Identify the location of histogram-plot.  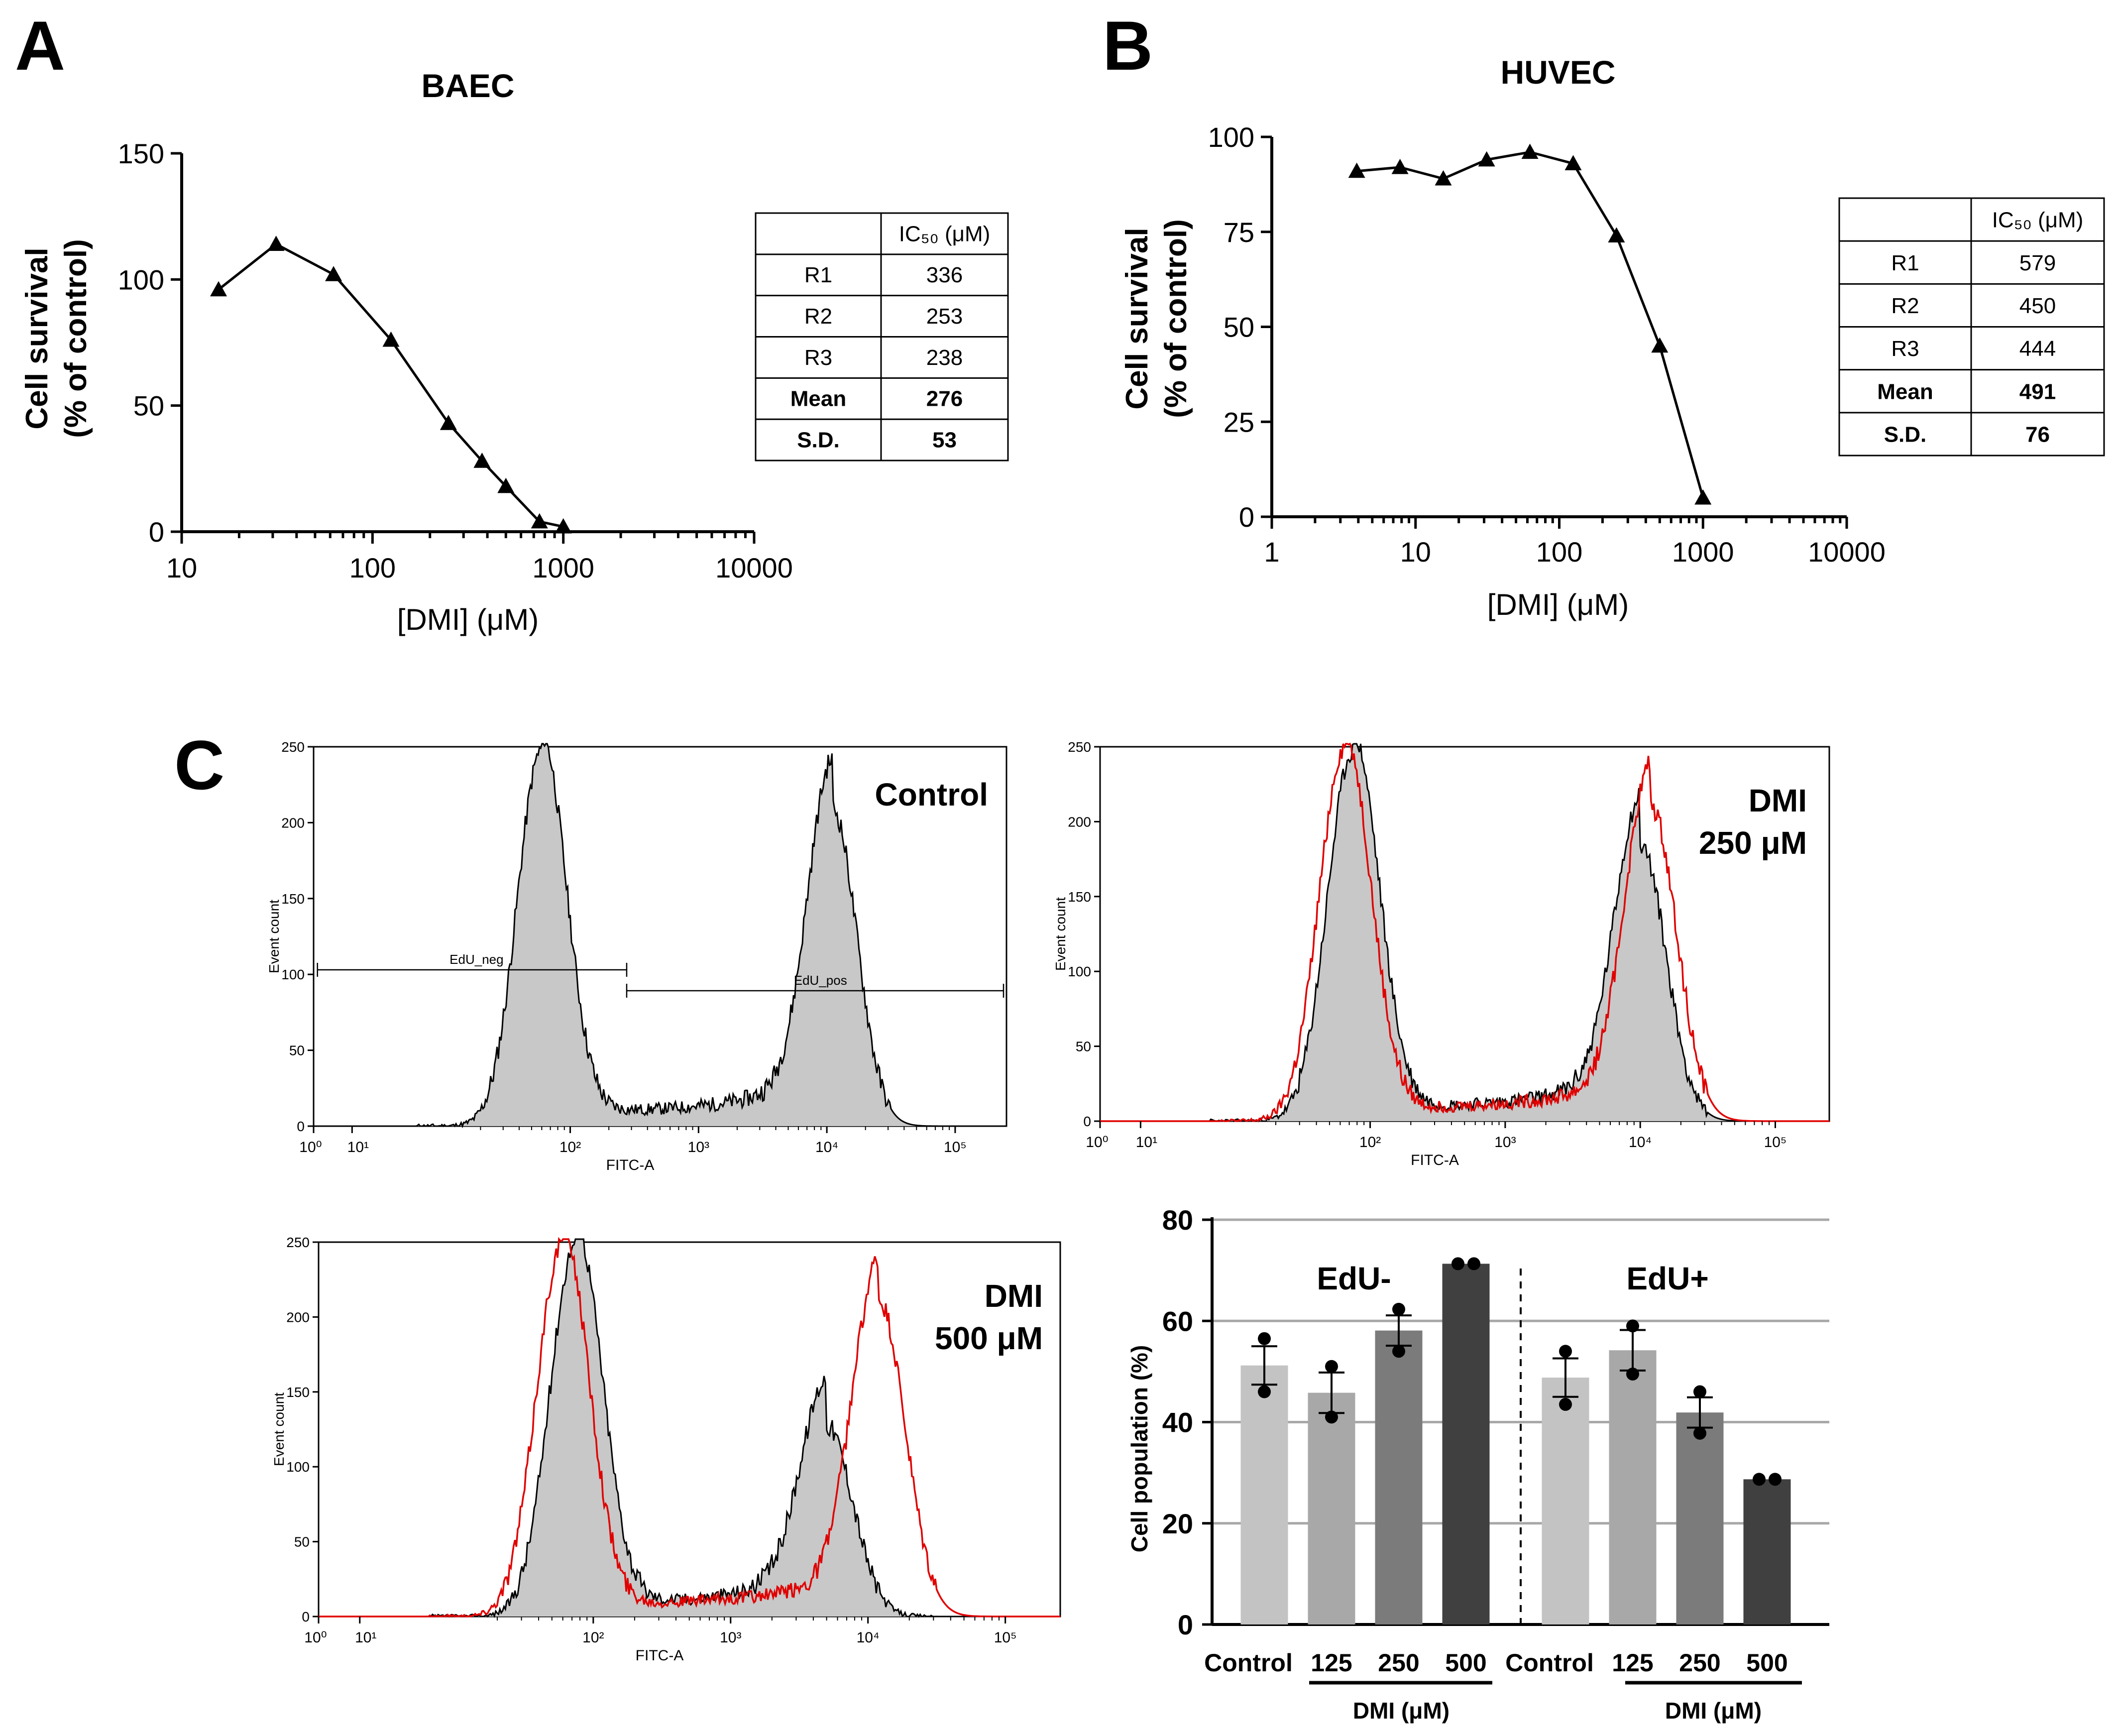
(687, 1430).